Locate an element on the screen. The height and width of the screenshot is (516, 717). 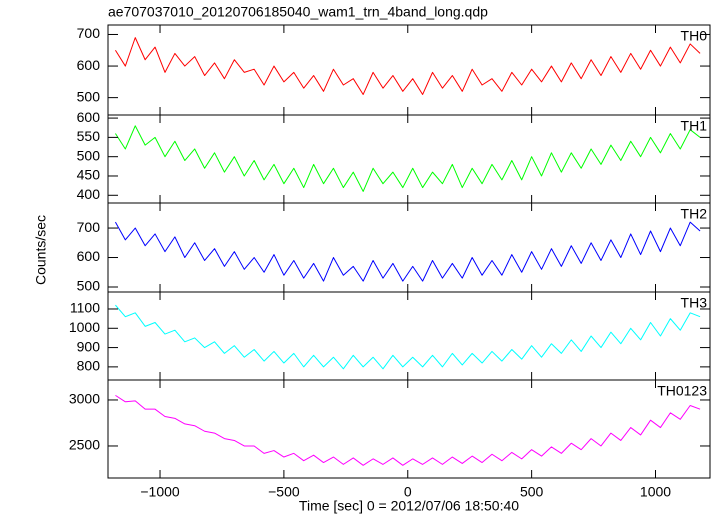
y-tick-label: 400 is located at coordinates (89, 194).